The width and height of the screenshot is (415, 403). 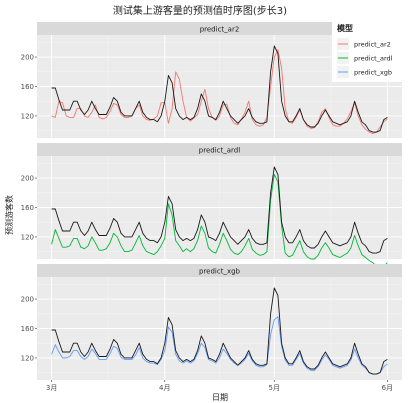 I want to click on x-tick-label: 6月, so click(x=387, y=388).